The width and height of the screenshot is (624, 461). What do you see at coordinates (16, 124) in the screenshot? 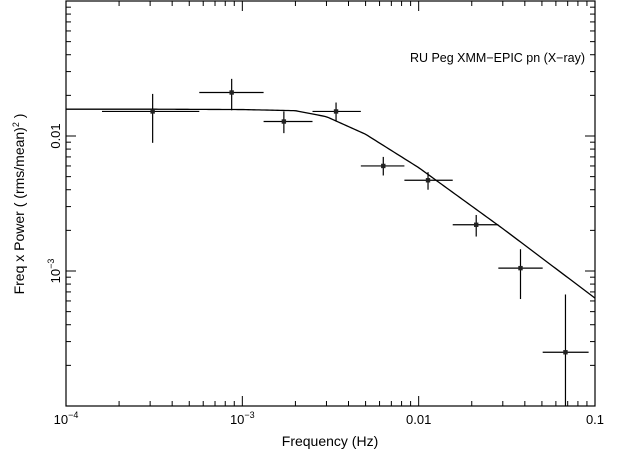
I see `y-axis-label-superscript: 2` at bounding box center [16, 124].